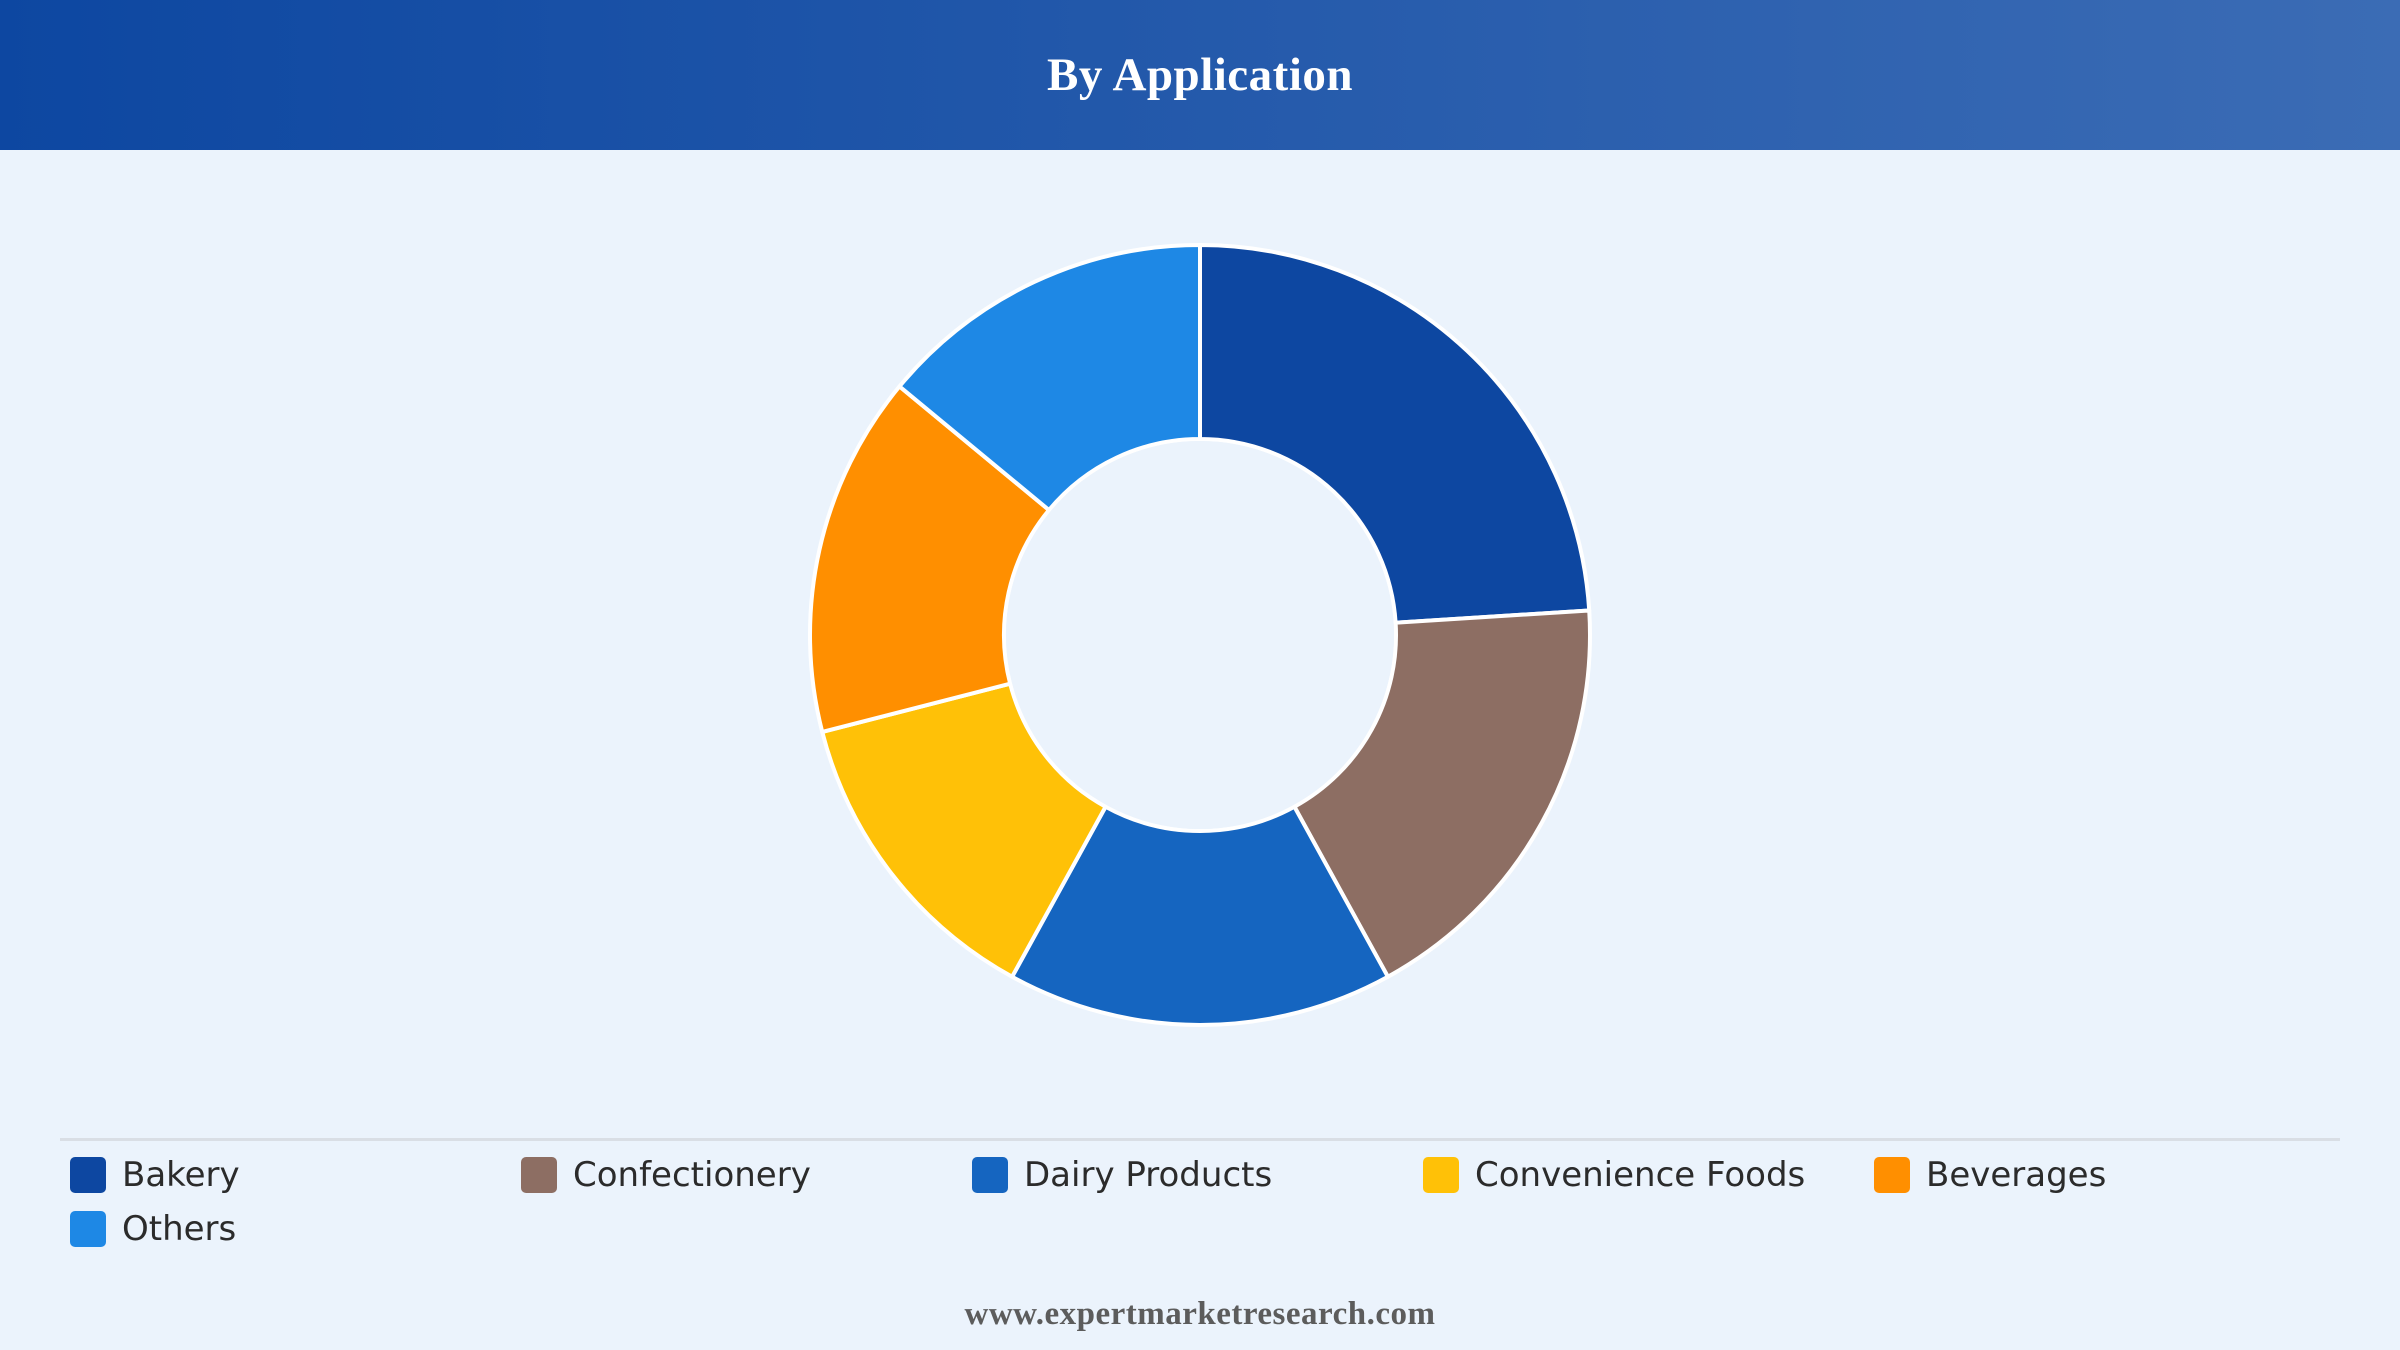  I want to click on legend-label: Others, so click(179, 1229).